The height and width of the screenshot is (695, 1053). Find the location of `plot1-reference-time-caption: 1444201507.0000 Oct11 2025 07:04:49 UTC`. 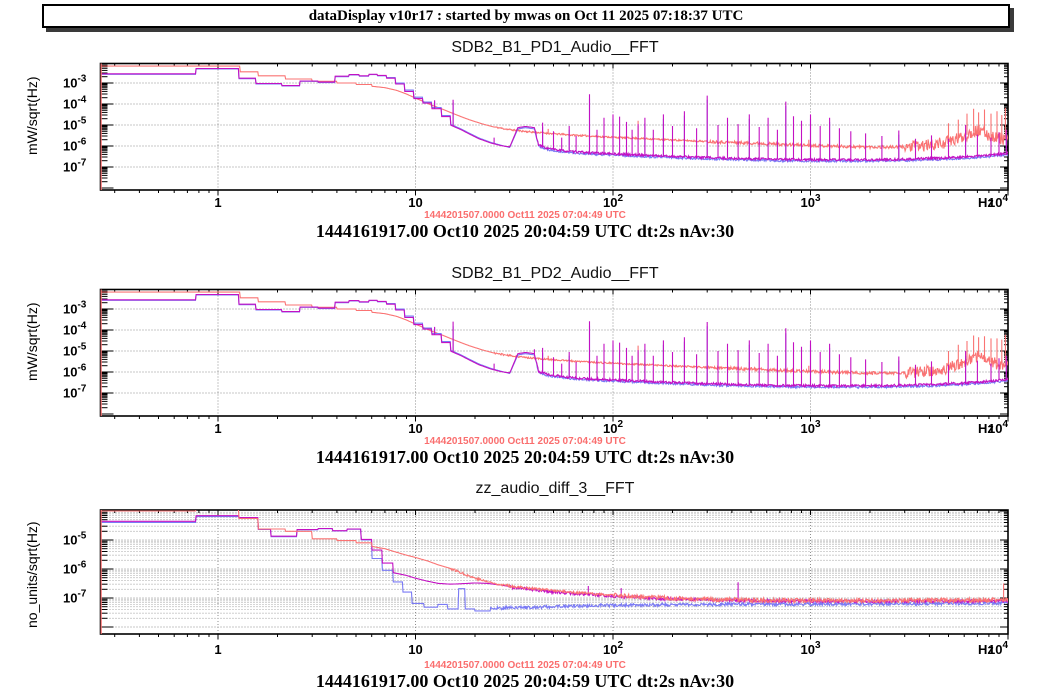

plot1-reference-time-caption: 1444201507.0000 Oct11 2025 07:04:49 UTC is located at coordinates (525, 215).